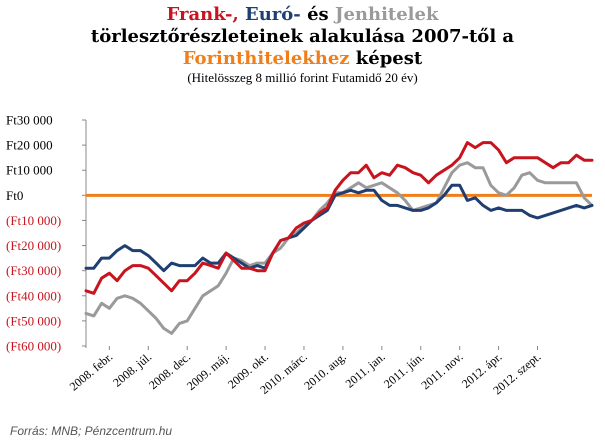 The image size is (605, 447). Describe the element at coordinates (33, 245) in the screenshot. I see `y-tick-label: (Ft20 000)` at that location.